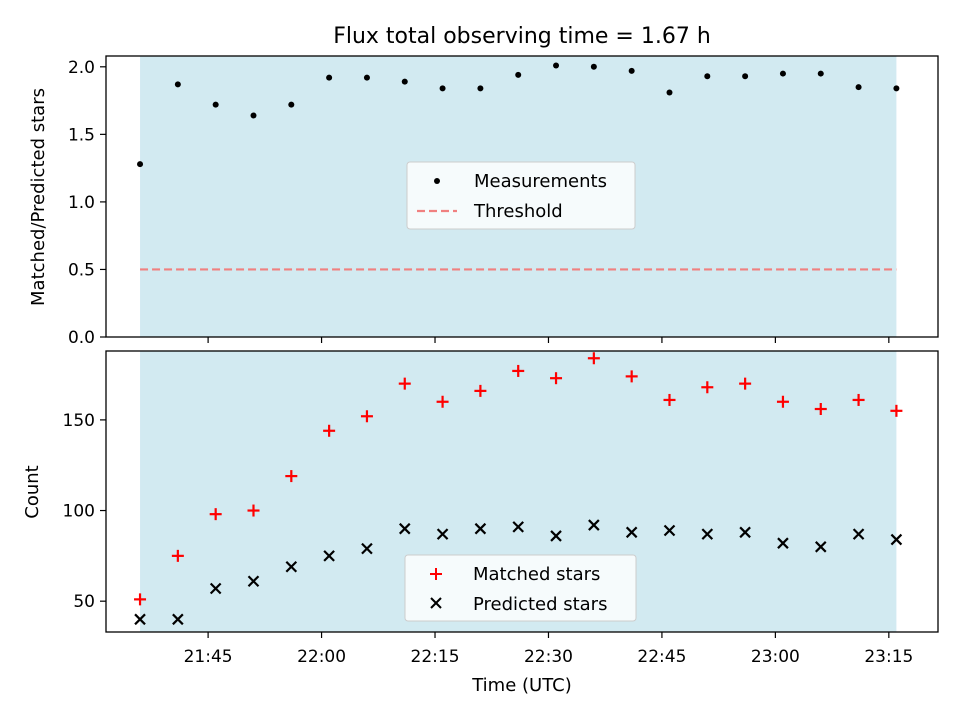 Image resolution: width=960 pixels, height=720 pixels. I want to click on predicted-stars-series, so click(518, 572).